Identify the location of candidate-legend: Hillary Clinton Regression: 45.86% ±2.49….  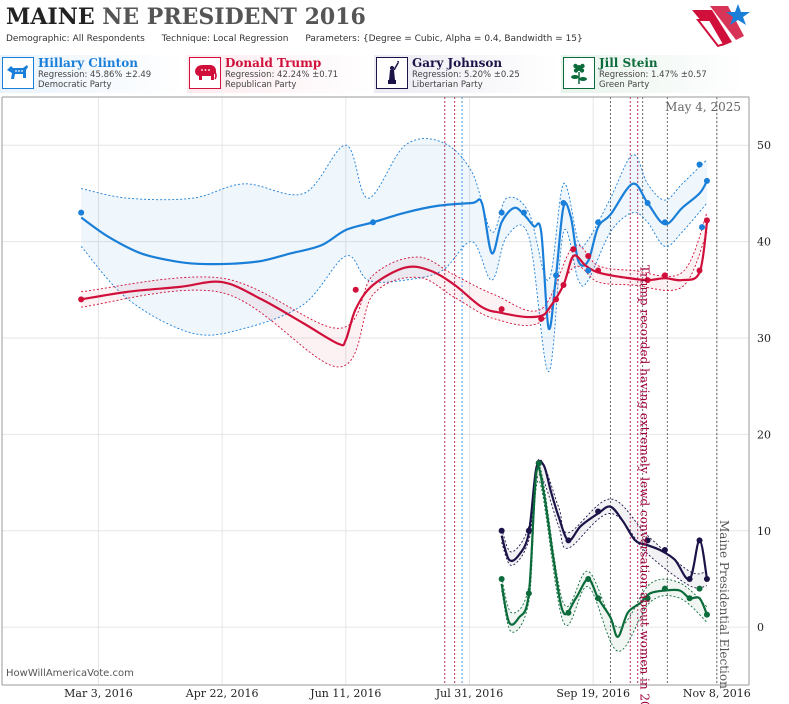
(394, 74).